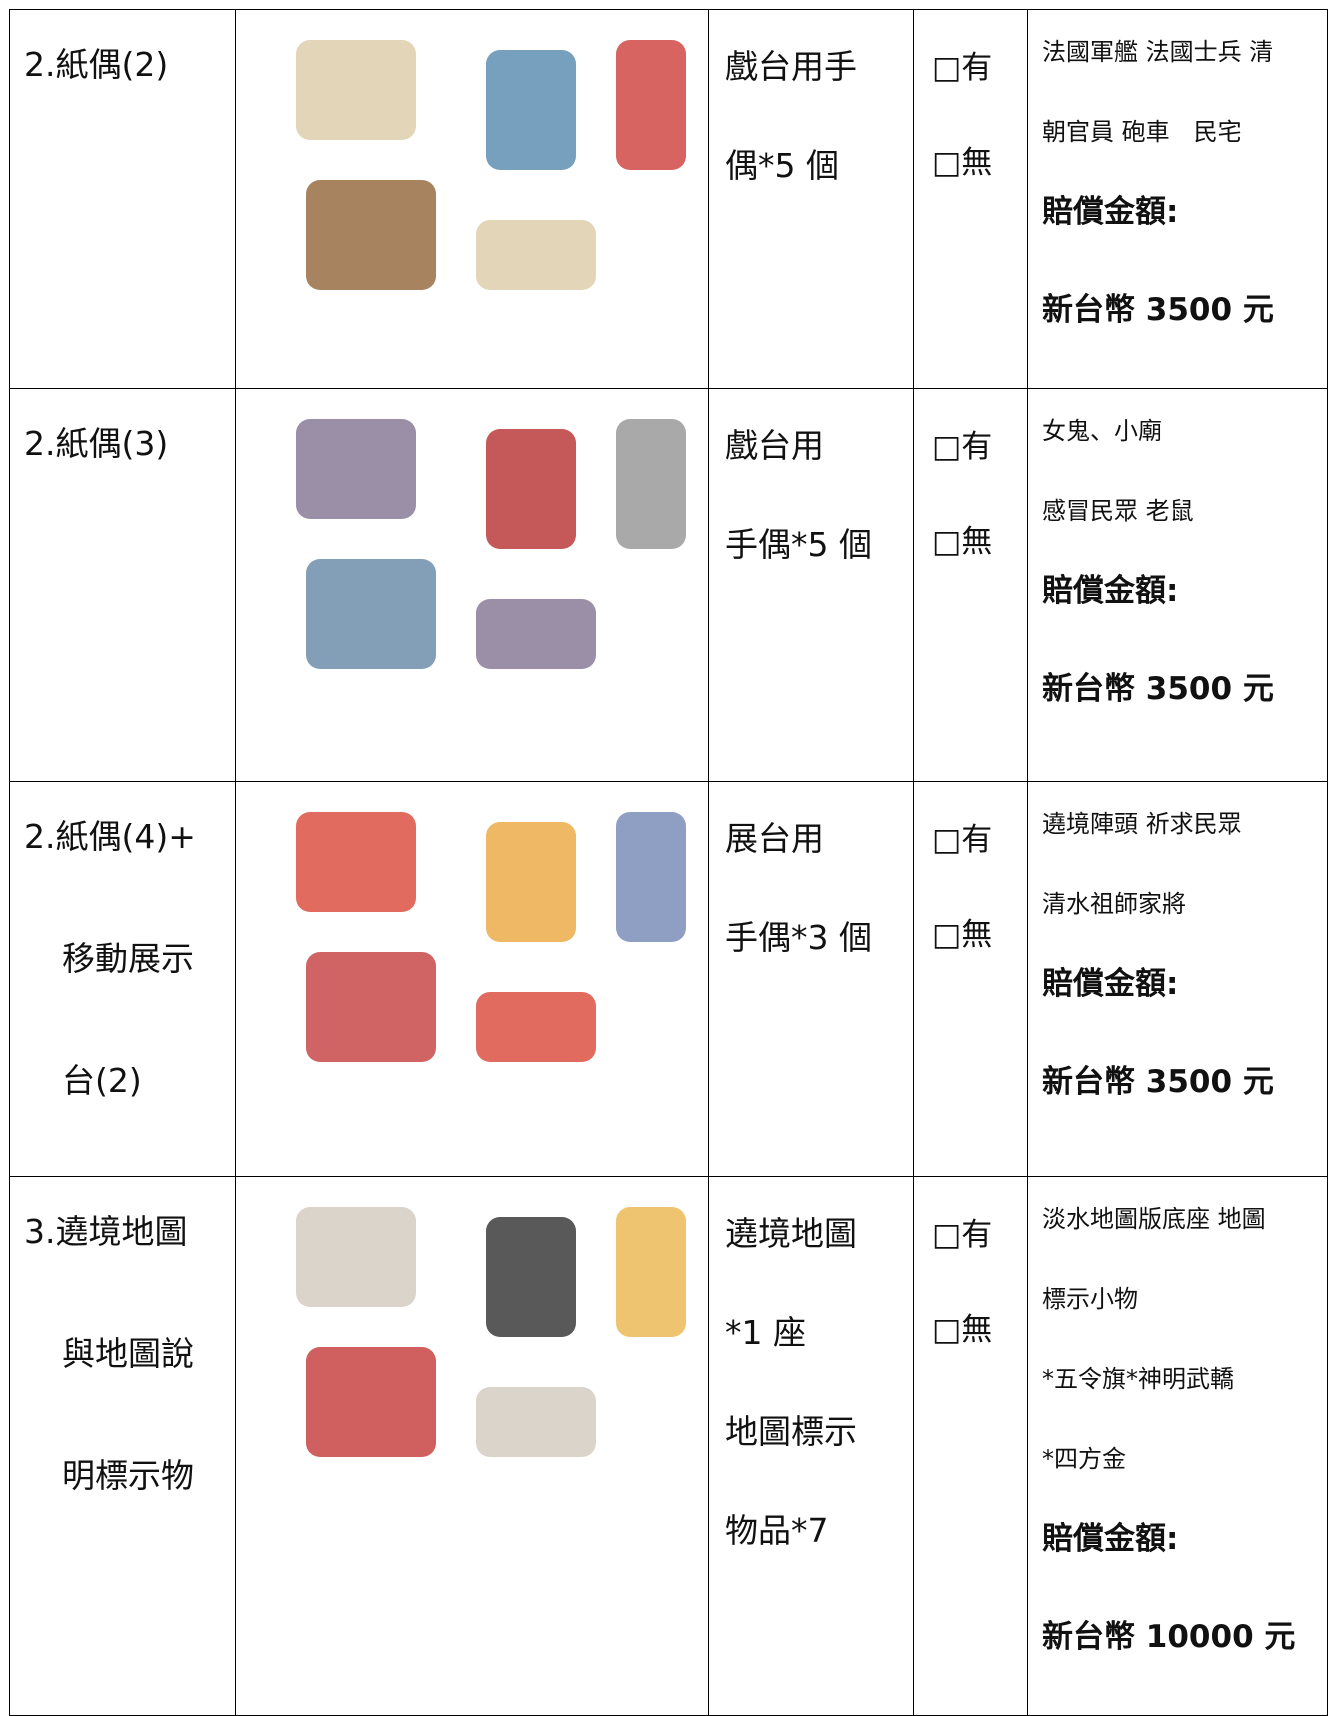  I want to click on item-cell: 2.紙偶(2), so click(122, 199).